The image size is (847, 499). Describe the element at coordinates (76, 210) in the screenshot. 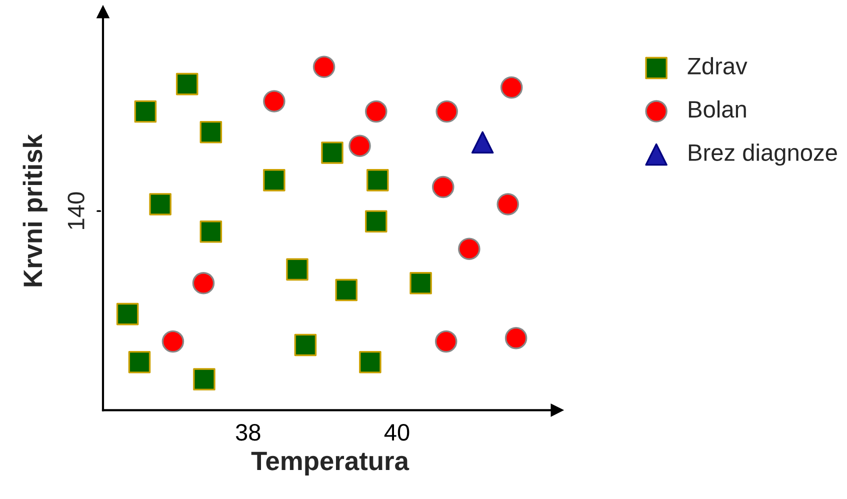

I see `text: 140` at that location.